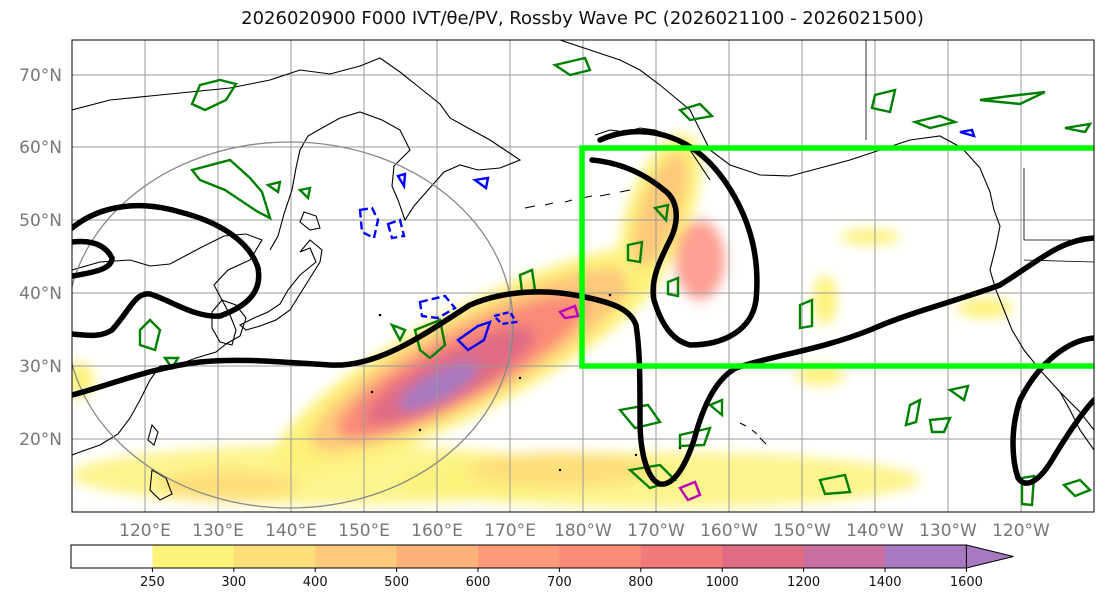 The image size is (1105, 606). Describe the element at coordinates (1021, 531) in the screenshot. I see `lon-label: 120°W` at that location.